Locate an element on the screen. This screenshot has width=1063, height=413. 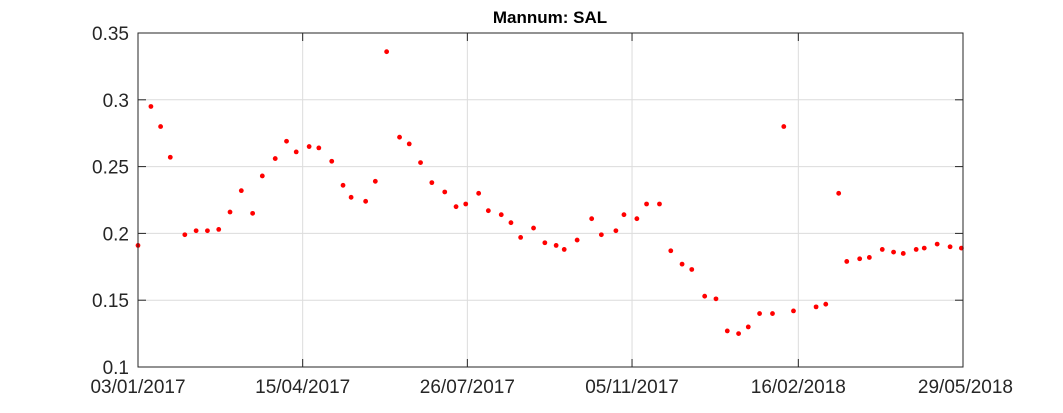
y-tick-label: 0.15 is located at coordinates (110, 301).